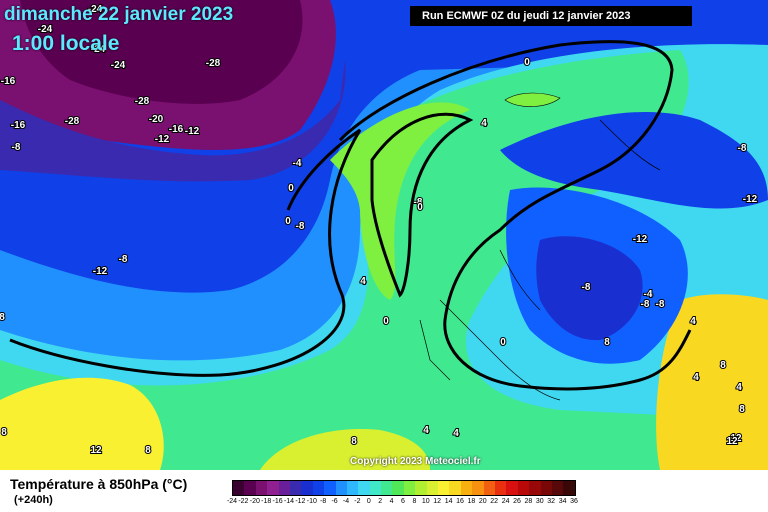 The image size is (768, 512). What do you see at coordinates (437, 501) in the screenshot?
I see `scale-tick-label: 12` at bounding box center [437, 501].